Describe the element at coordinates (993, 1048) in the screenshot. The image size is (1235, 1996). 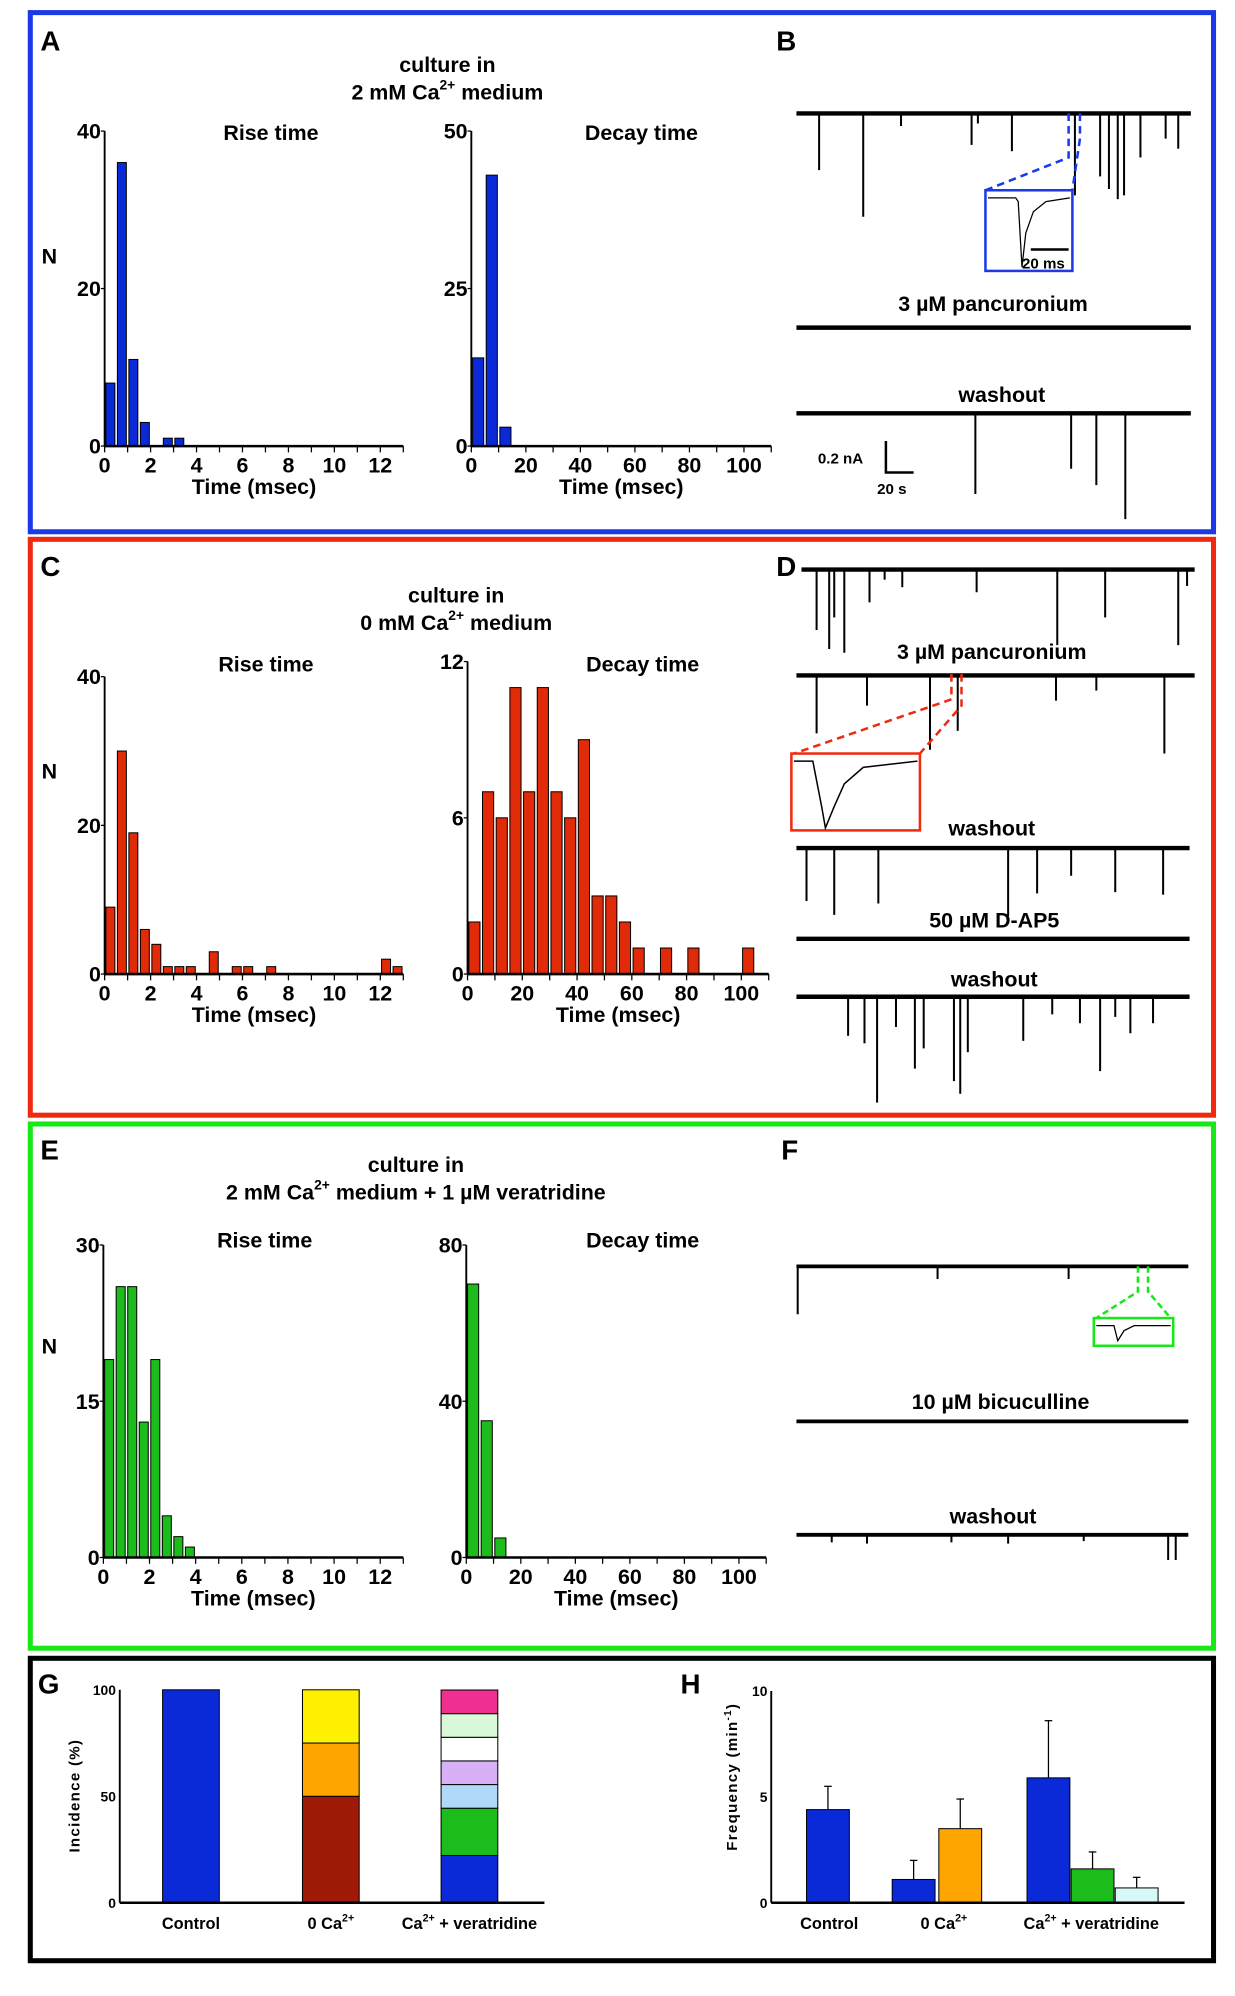
I see `d-trace-washout2` at that location.